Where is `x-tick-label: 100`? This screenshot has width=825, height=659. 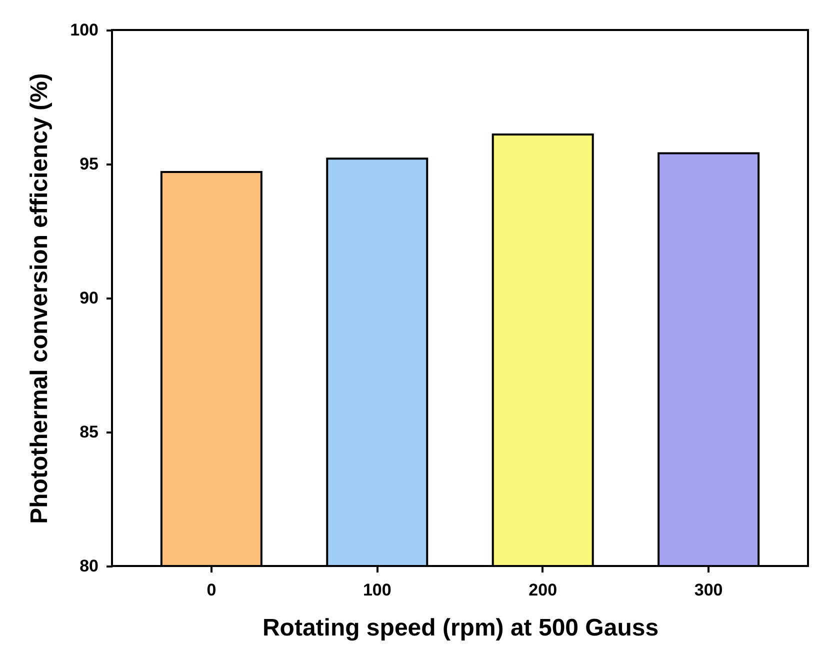 x-tick-label: 100 is located at coordinates (377, 590).